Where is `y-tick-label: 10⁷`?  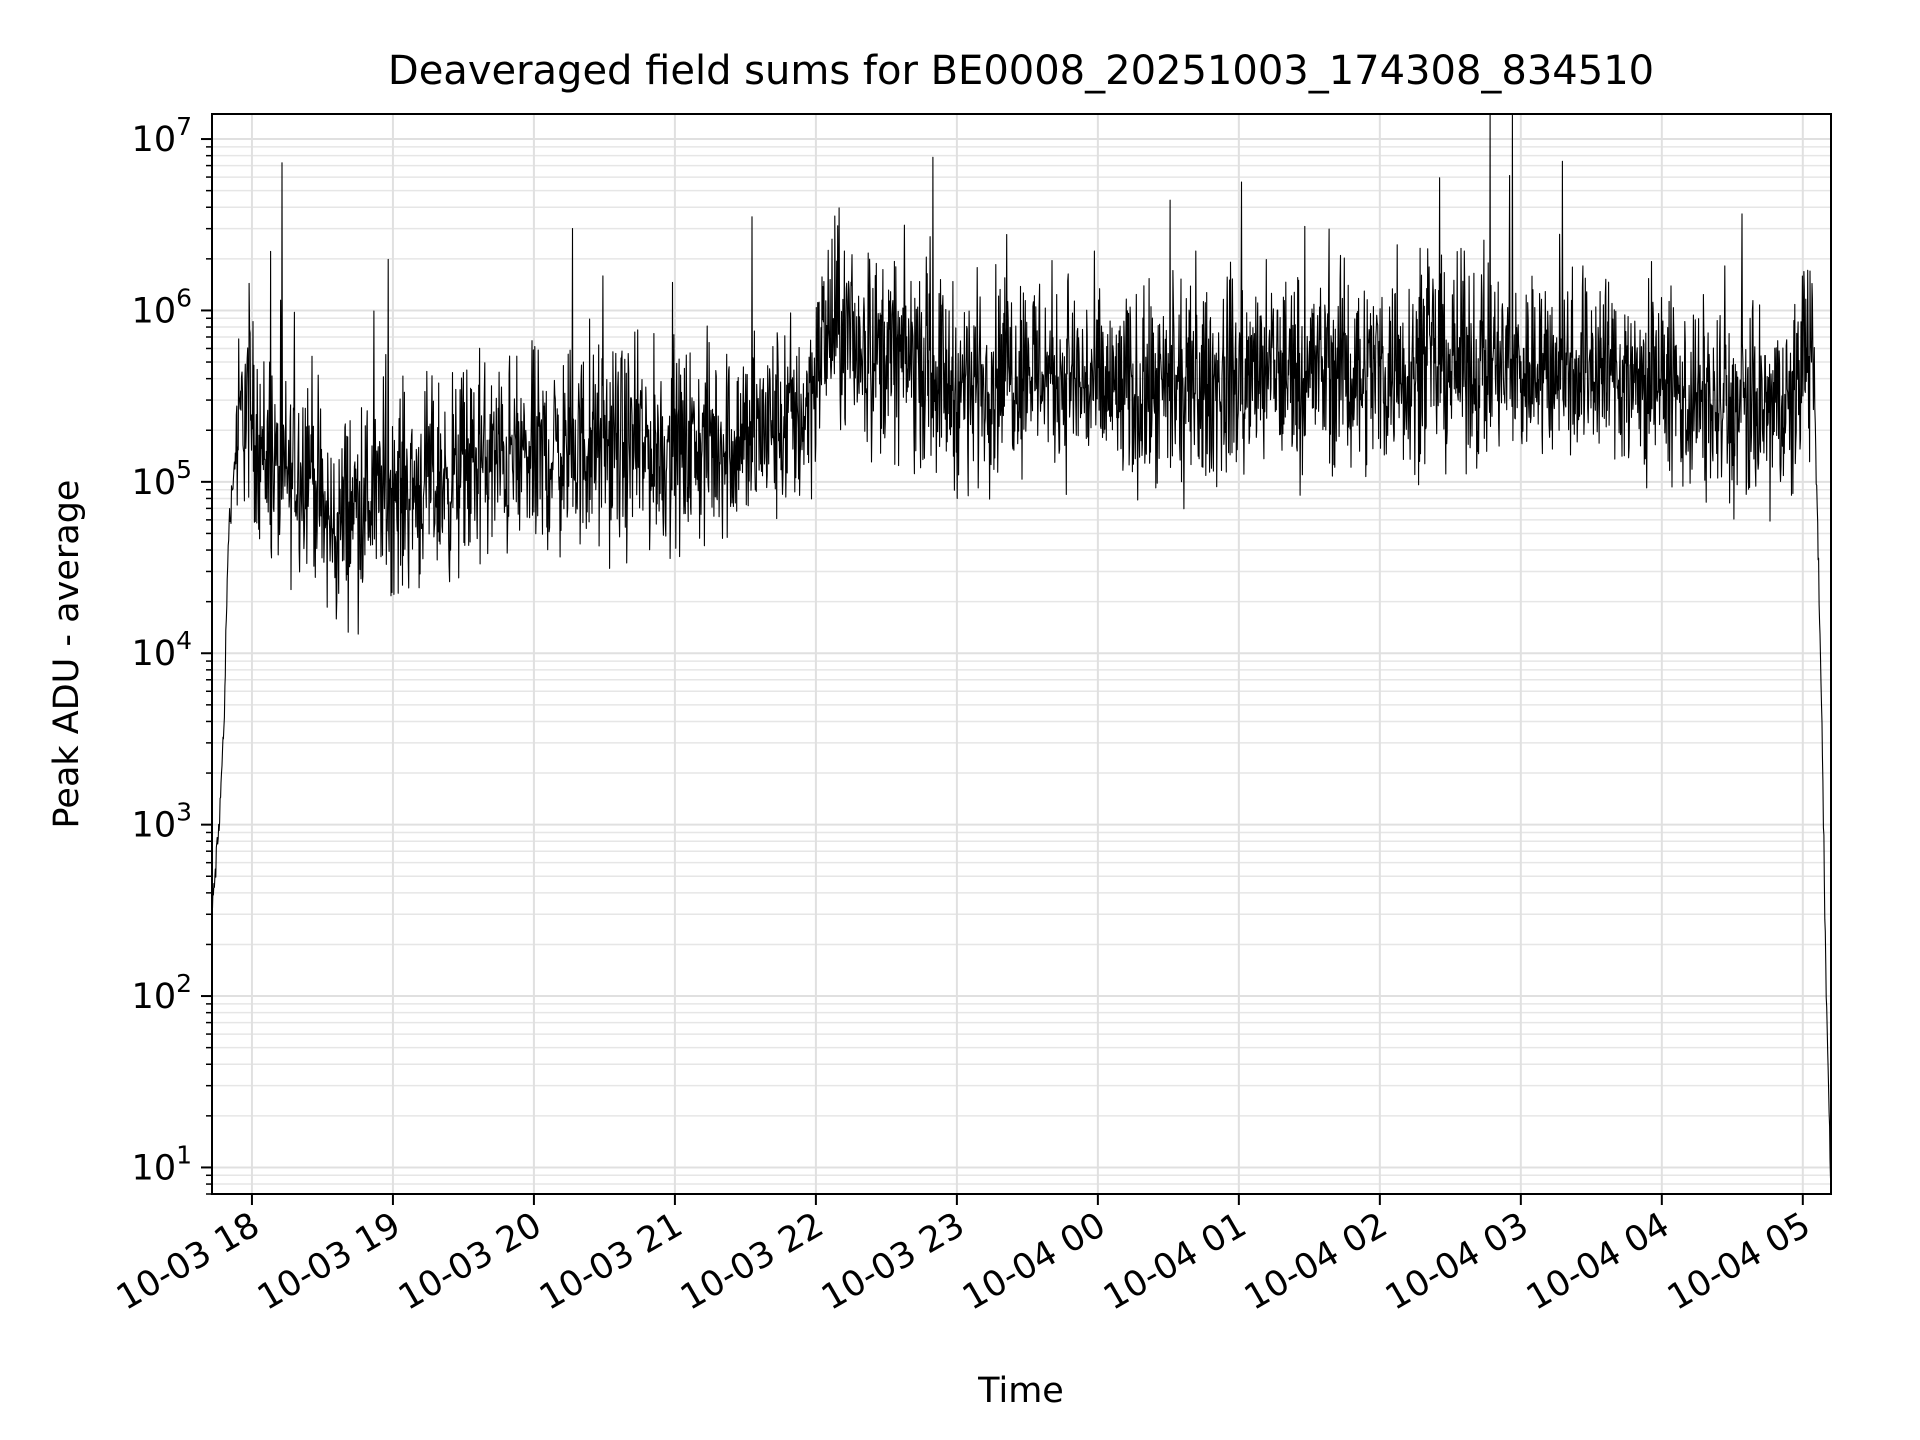
y-tick-label: 10⁷ is located at coordinates (162, 136).